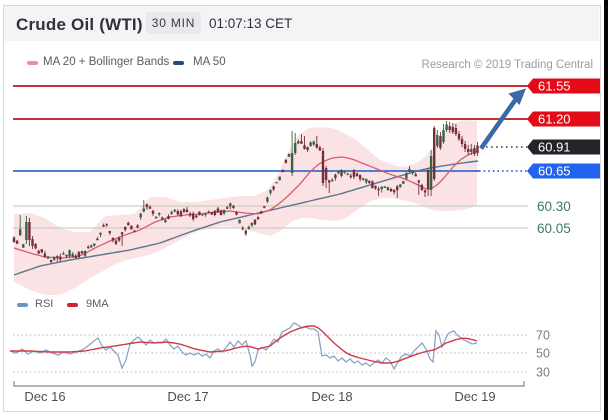  What do you see at coordinates (543, 373) in the screenshot?
I see `svg-text: 30` at bounding box center [543, 373].